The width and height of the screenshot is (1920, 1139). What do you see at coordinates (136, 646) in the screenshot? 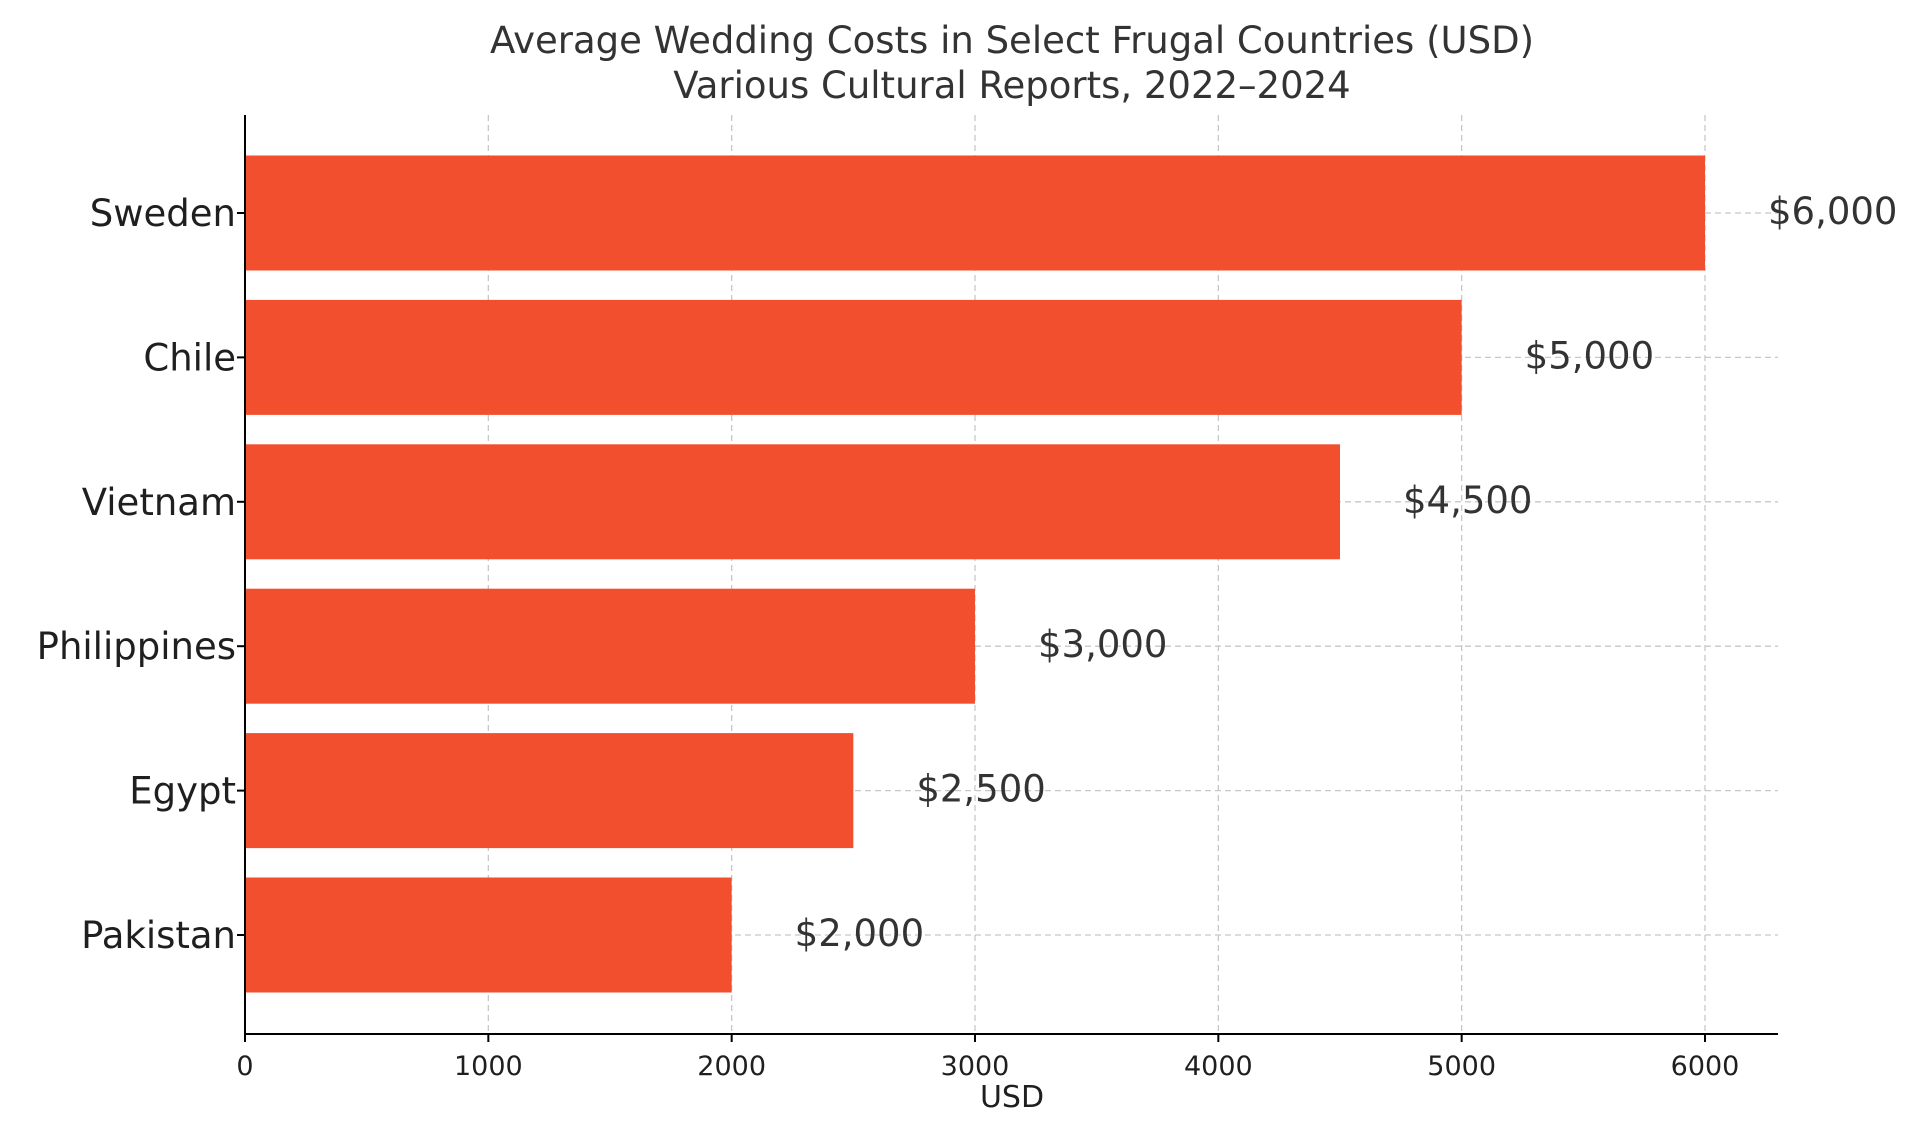
I see `category-label: Philippines` at bounding box center [136, 646].